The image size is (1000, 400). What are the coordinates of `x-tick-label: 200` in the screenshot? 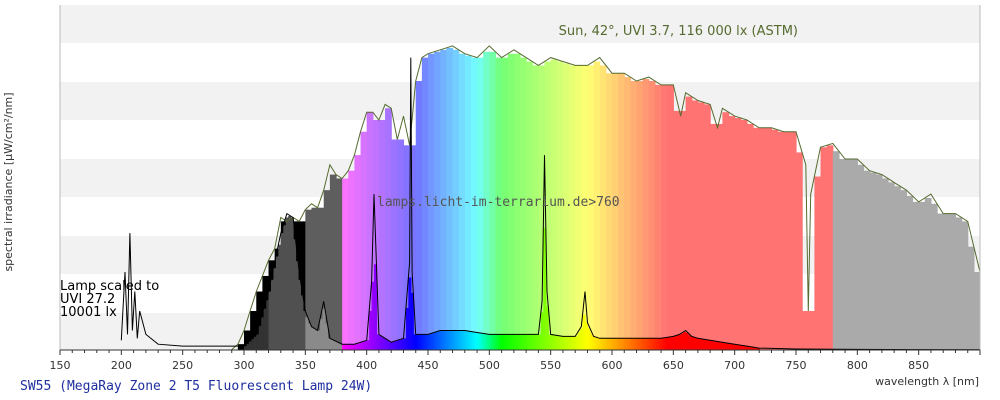 It's located at (121, 365).